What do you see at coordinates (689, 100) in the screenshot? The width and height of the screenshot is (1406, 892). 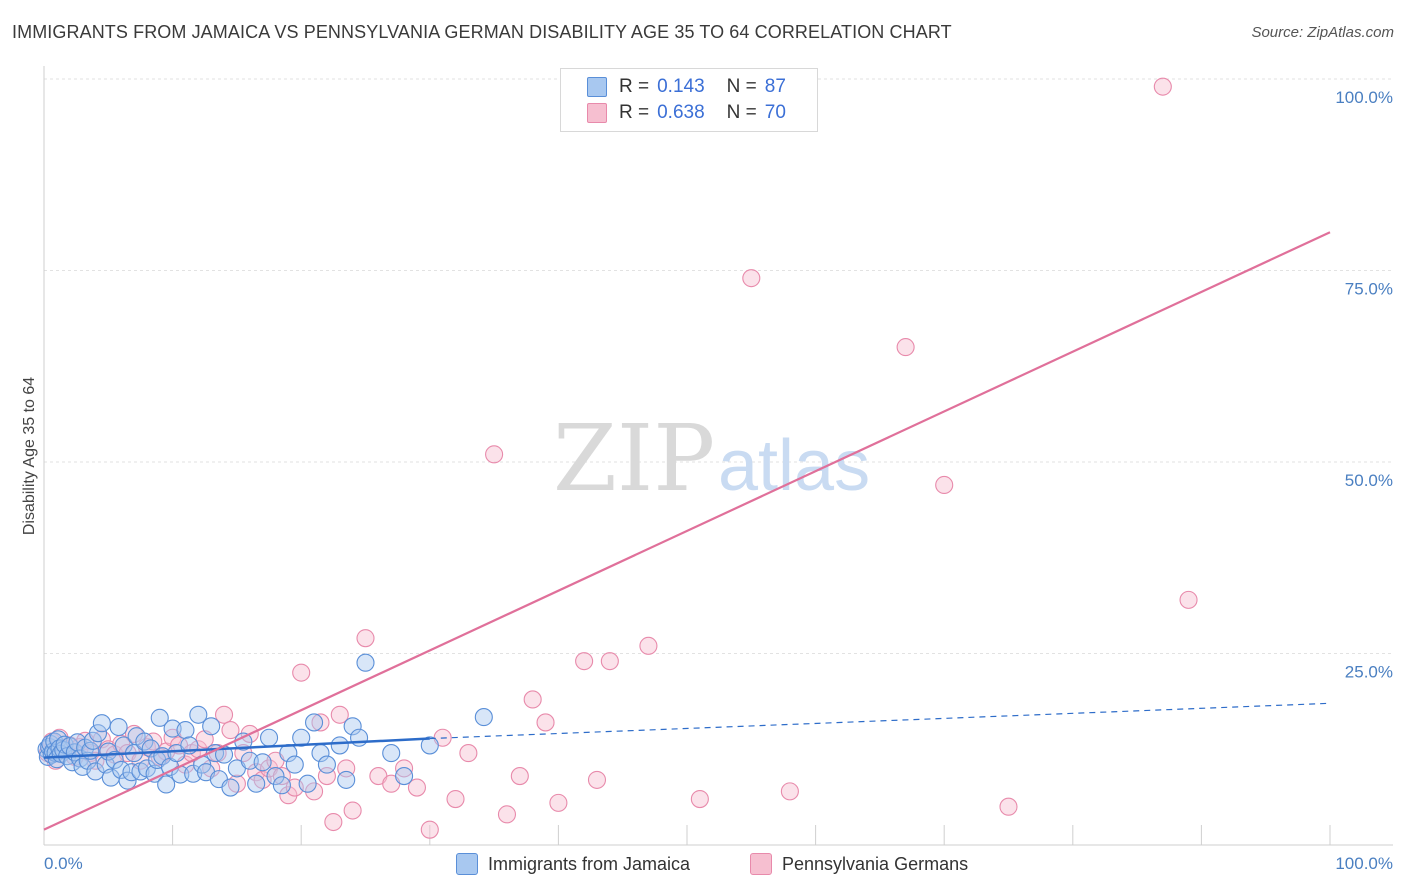 I see `stats-legend: R = 0.143 N = 87 R = 0.638 N = 70` at bounding box center [689, 100].